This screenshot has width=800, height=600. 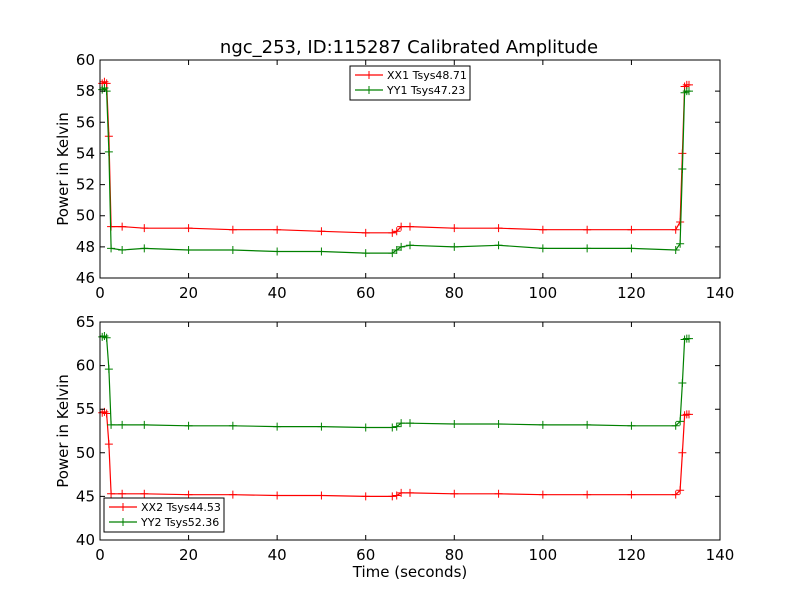 What do you see at coordinates (85, 278) in the screenshot?
I see `y-tick-label: 46` at bounding box center [85, 278].